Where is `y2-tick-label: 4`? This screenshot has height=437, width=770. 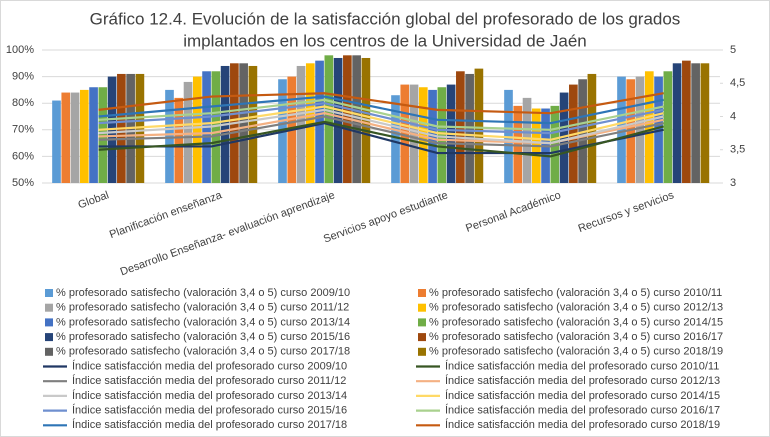
y2-tick-label: 4 is located at coordinates (733, 116).